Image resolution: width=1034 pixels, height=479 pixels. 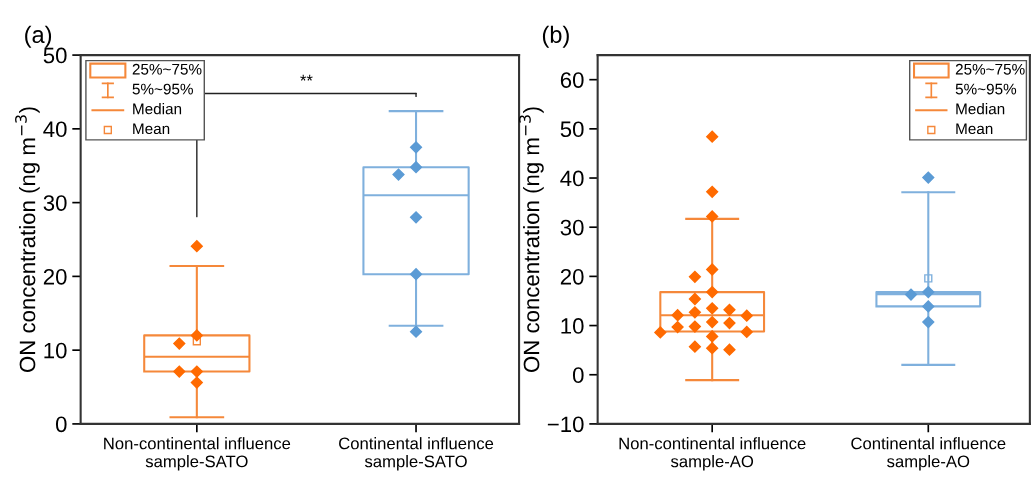 I want to click on y-tick-label: 60, so click(x=572, y=80).